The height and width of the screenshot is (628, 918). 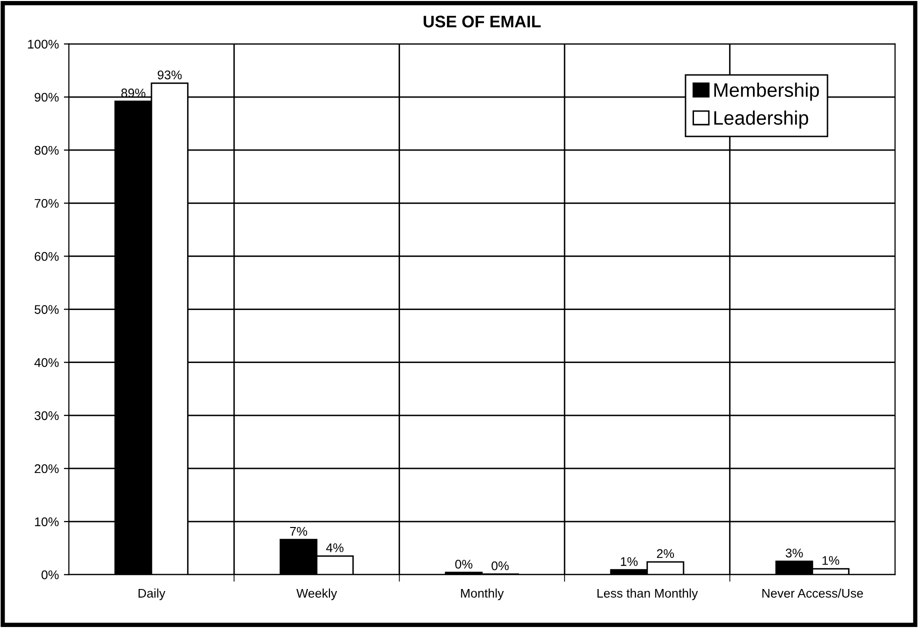 What do you see at coordinates (46, 256) in the screenshot?
I see `y-tick-label: 60%` at bounding box center [46, 256].